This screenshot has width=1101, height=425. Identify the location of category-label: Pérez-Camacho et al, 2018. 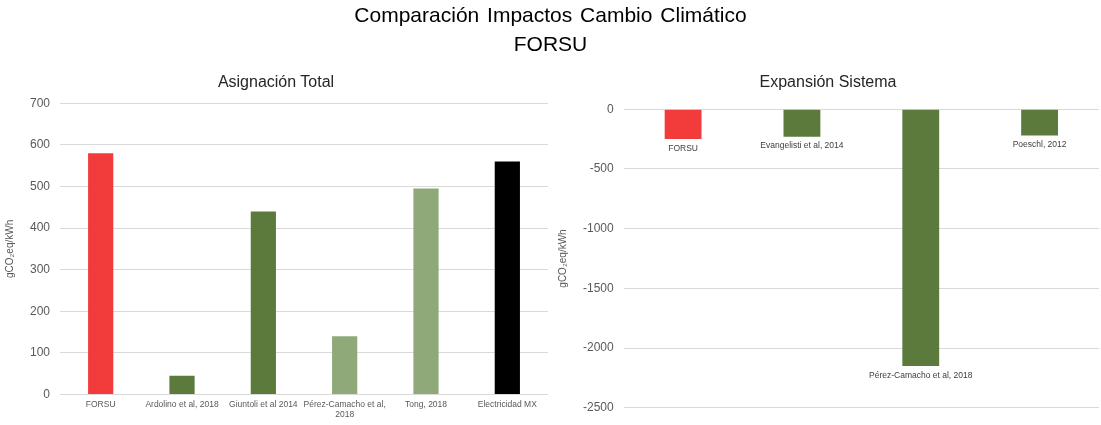
(921, 374).